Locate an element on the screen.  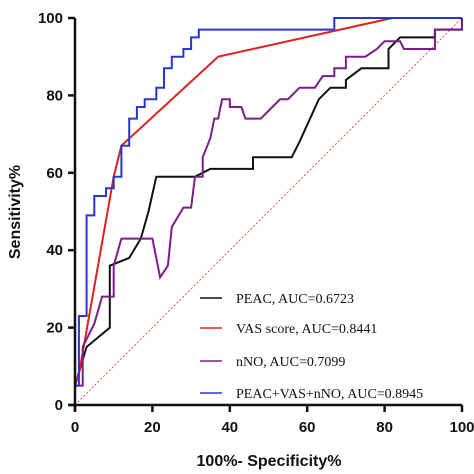
y-tick-label: 20 is located at coordinates (54, 328).